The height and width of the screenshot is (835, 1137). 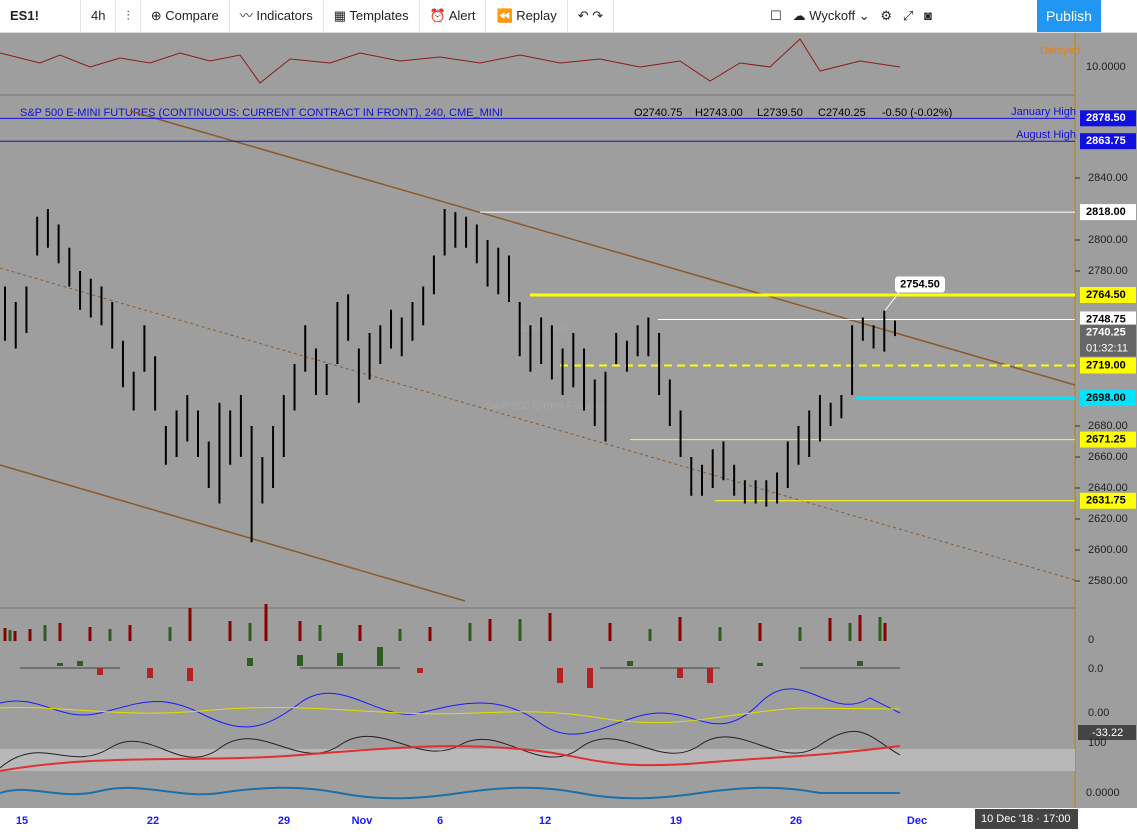 I want to click on level-label: 2698.00, so click(x=1106, y=398).